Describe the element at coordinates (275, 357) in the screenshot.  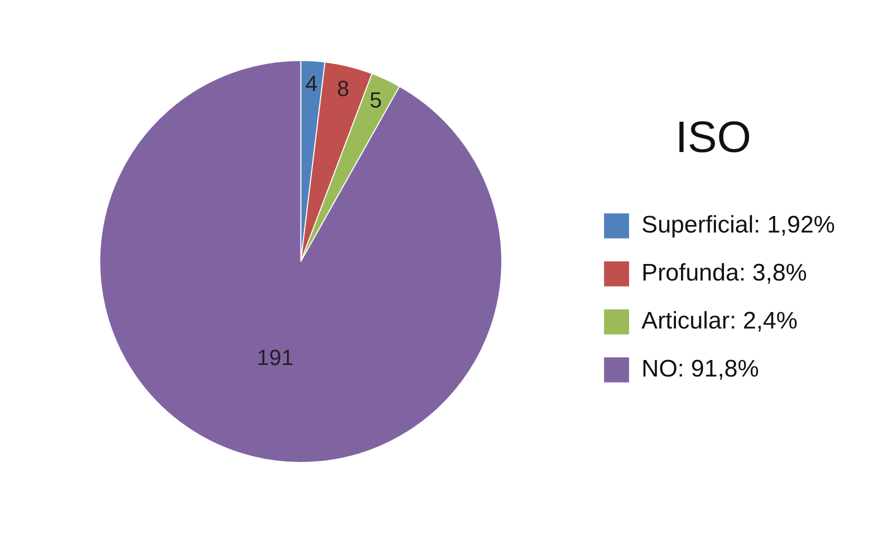
I see `data-label: 191` at that location.